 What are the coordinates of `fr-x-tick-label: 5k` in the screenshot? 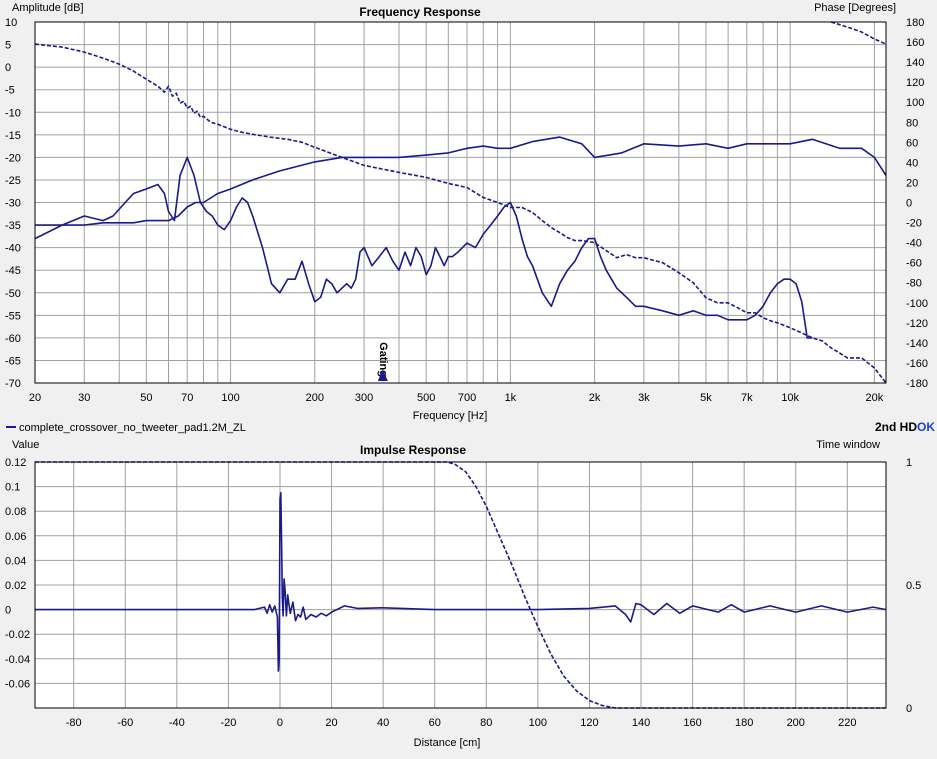 It's located at (706, 398).